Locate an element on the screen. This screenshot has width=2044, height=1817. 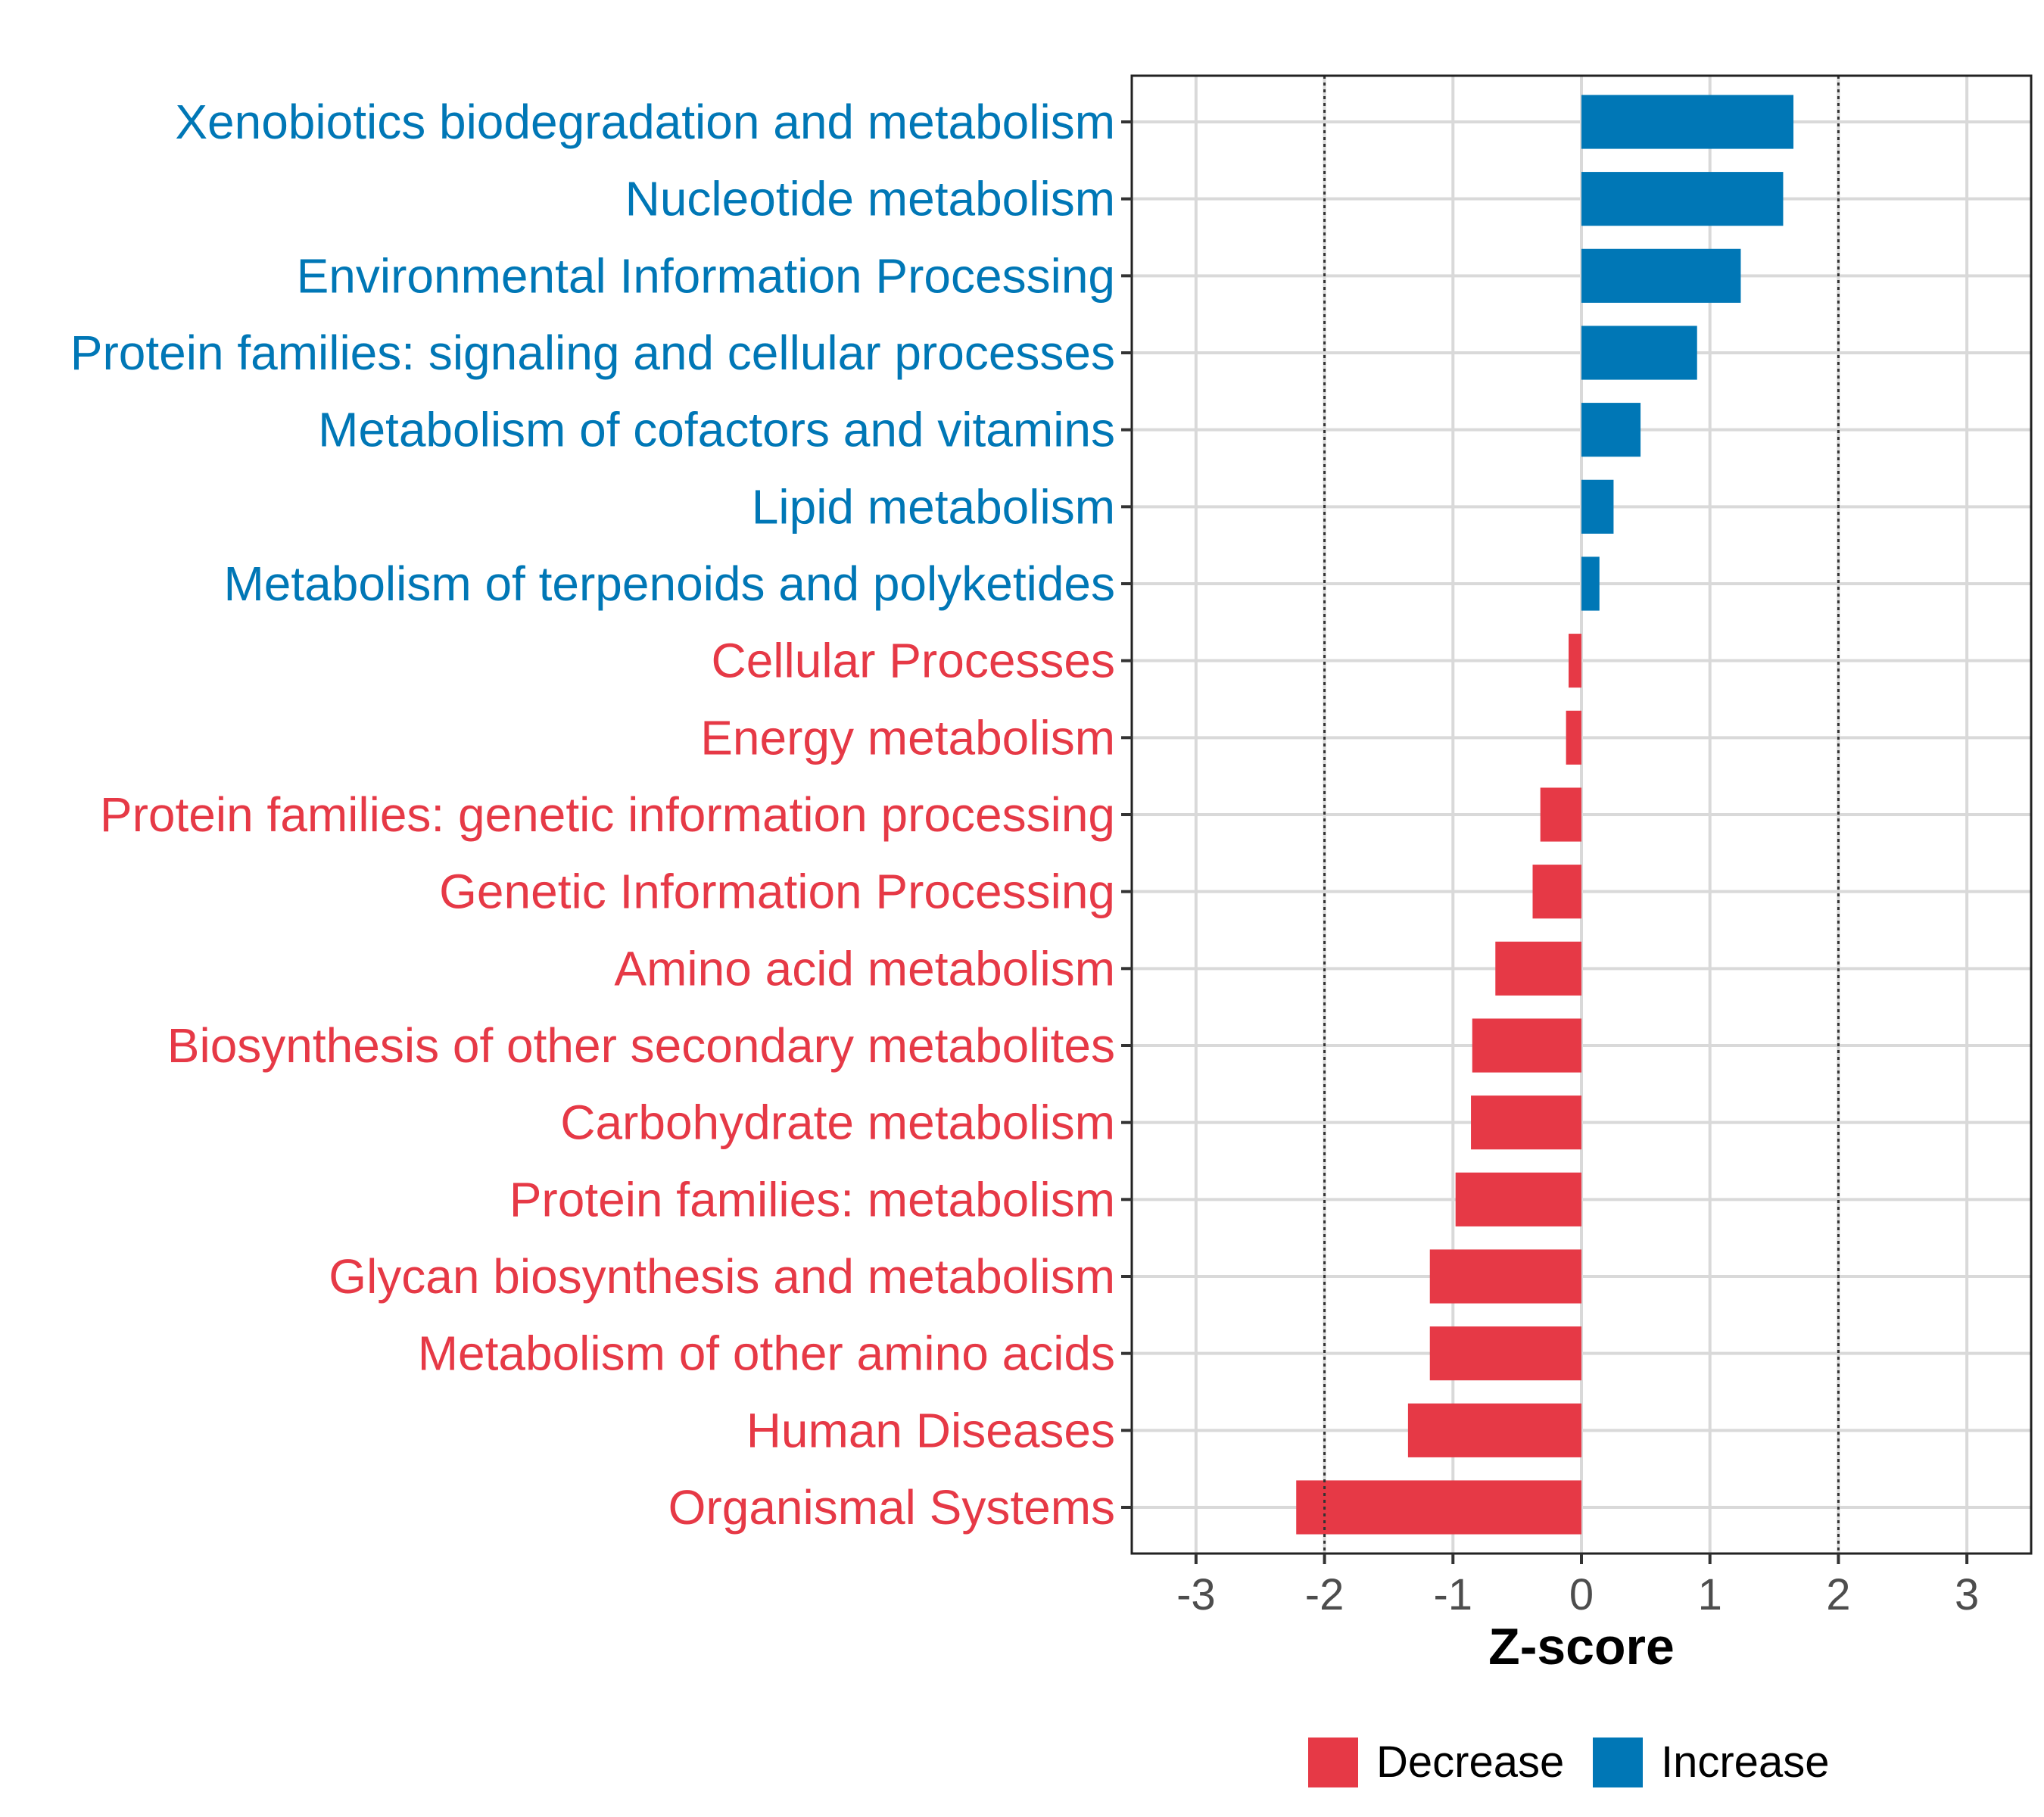
x-tick-label: 1 is located at coordinates (1710, 1594).